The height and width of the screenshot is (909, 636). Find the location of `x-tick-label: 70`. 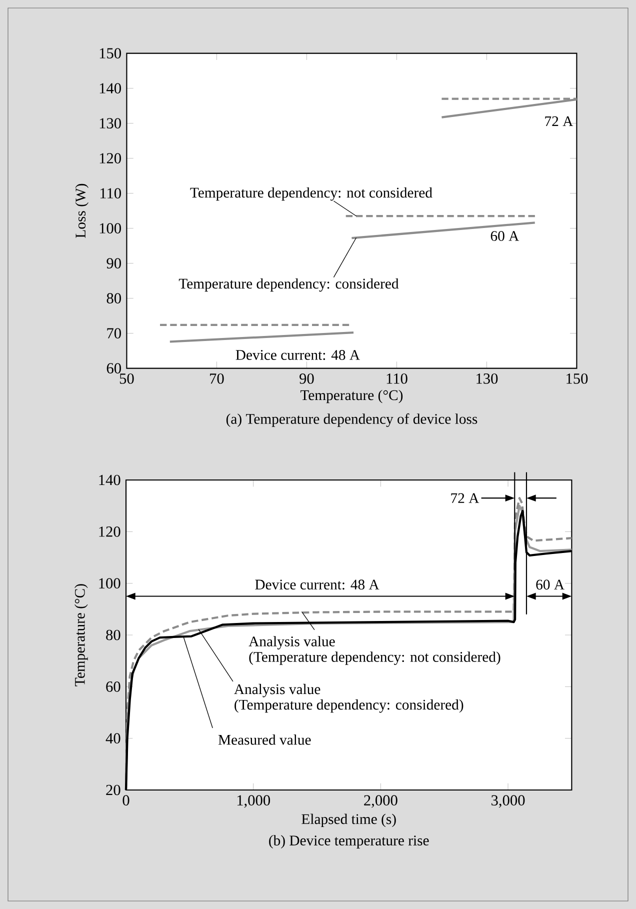

x-tick-label: 70 is located at coordinates (217, 378).